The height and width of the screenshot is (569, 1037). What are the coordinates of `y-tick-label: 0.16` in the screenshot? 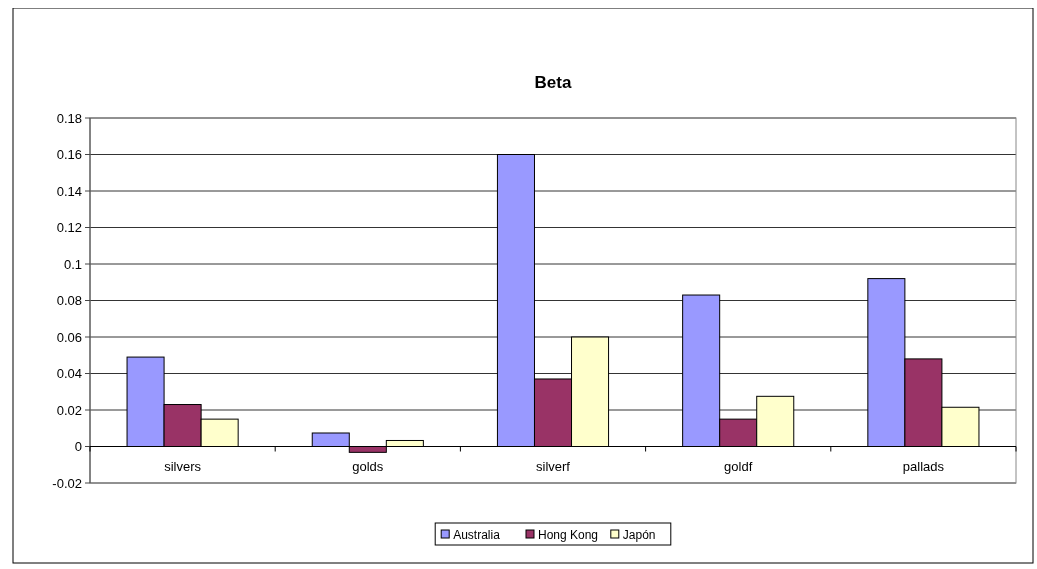 It's located at (69, 155).